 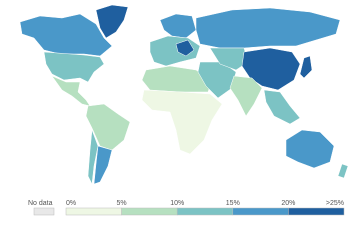 What do you see at coordinates (66, 35) in the screenshot?
I see `canada` at bounding box center [66, 35].